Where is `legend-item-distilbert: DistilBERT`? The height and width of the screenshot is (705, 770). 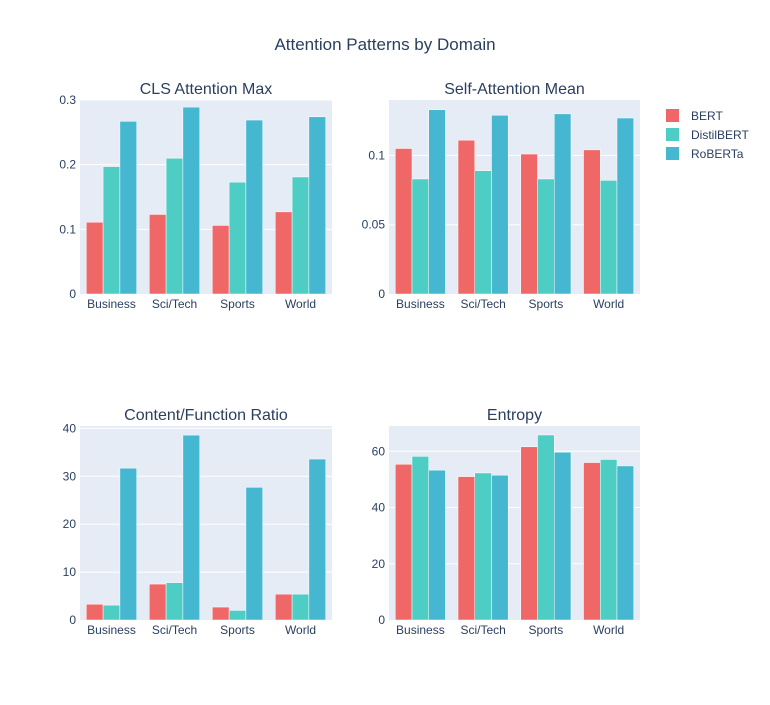 legend-item-distilbert: DistilBERT is located at coordinates (707, 135).